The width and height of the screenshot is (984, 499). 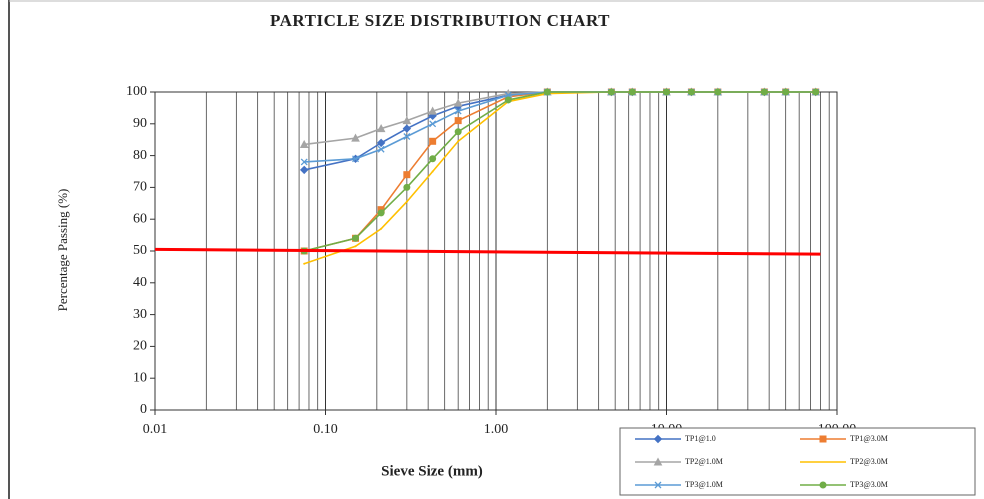 What do you see at coordinates (62, 250) in the screenshot?
I see `y-axis-label: Percentage Passing (%)` at bounding box center [62, 250].